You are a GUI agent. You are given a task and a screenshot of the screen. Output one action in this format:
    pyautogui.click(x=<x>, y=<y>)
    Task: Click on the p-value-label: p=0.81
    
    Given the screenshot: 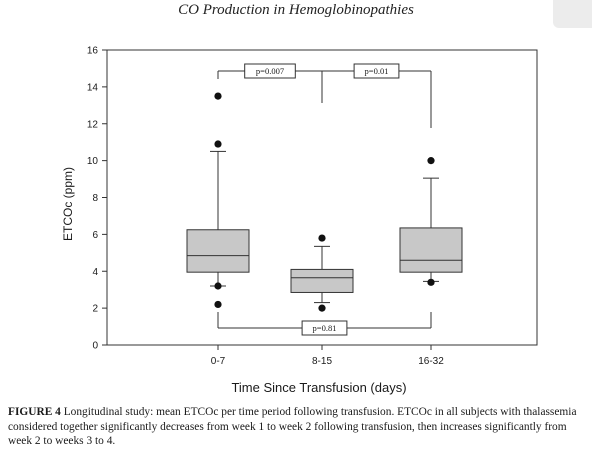 What is the action you would take?
    pyautogui.click(x=325, y=328)
    